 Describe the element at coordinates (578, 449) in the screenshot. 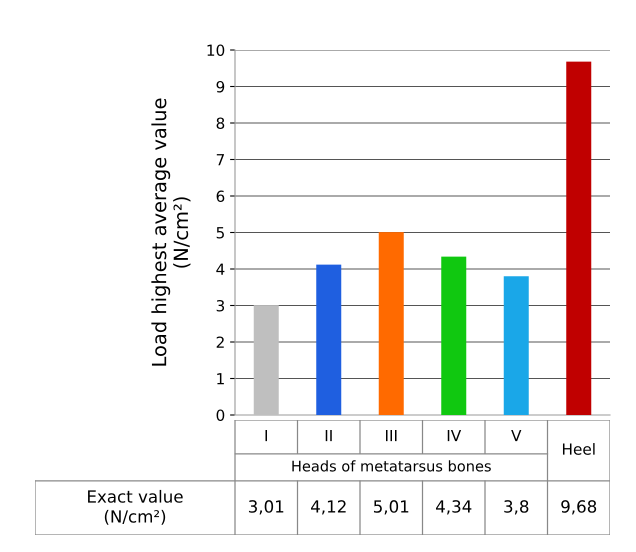

I see `x-tick-label: Heel` at that location.